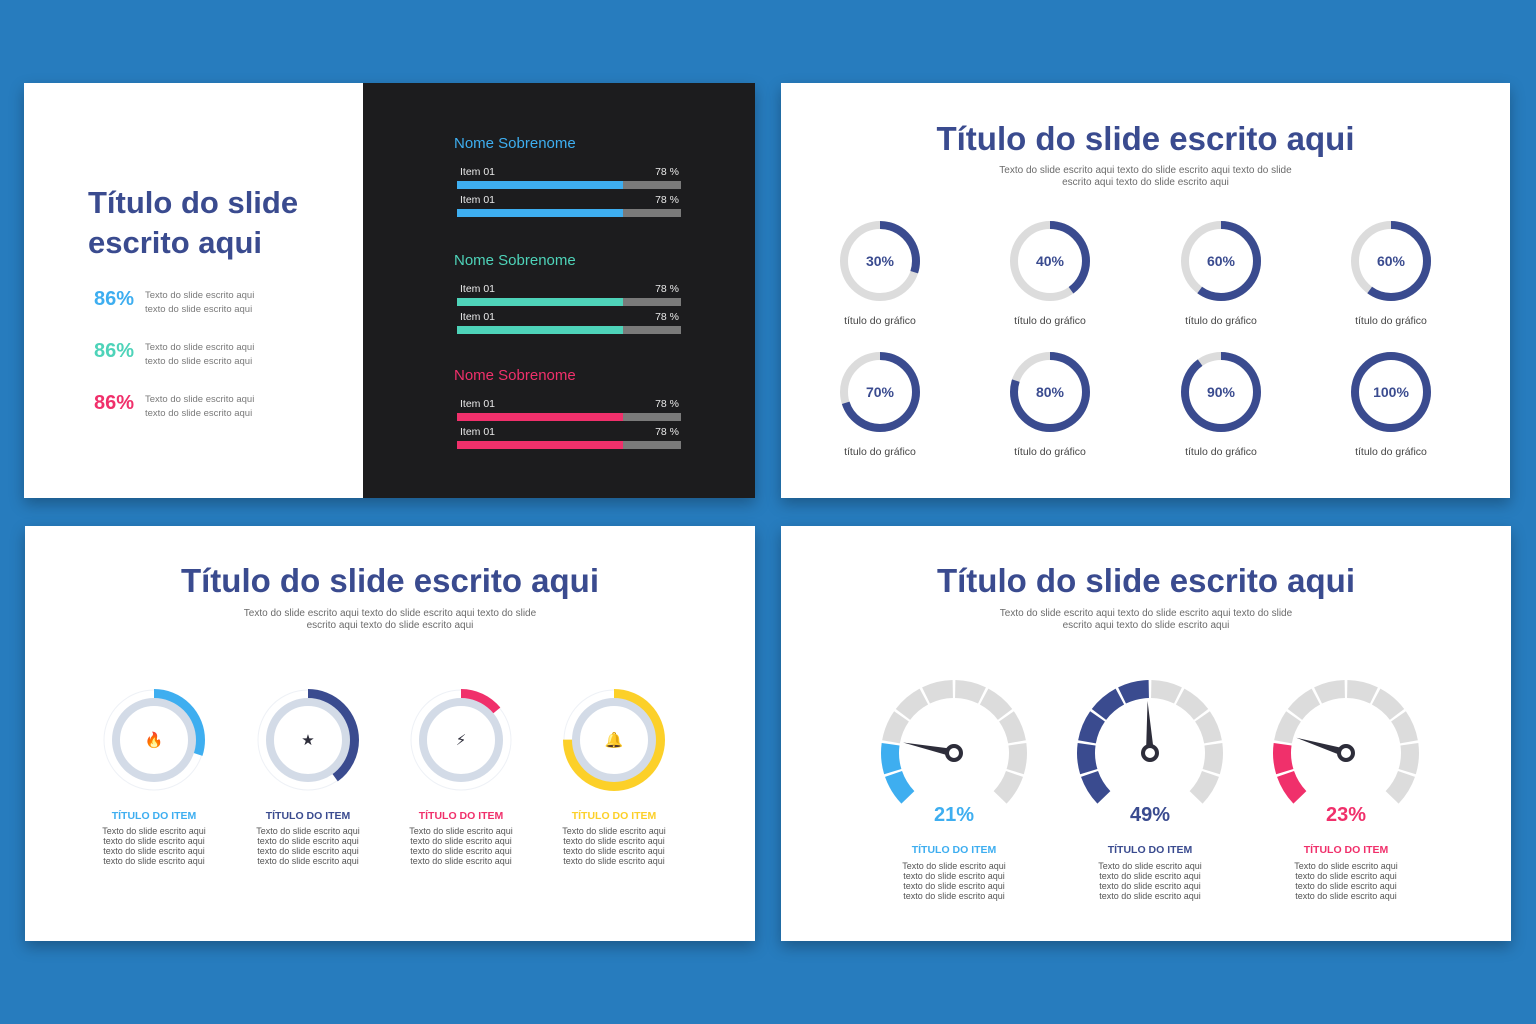  I want to click on flame-icon: 🔥, so click(154, 740).